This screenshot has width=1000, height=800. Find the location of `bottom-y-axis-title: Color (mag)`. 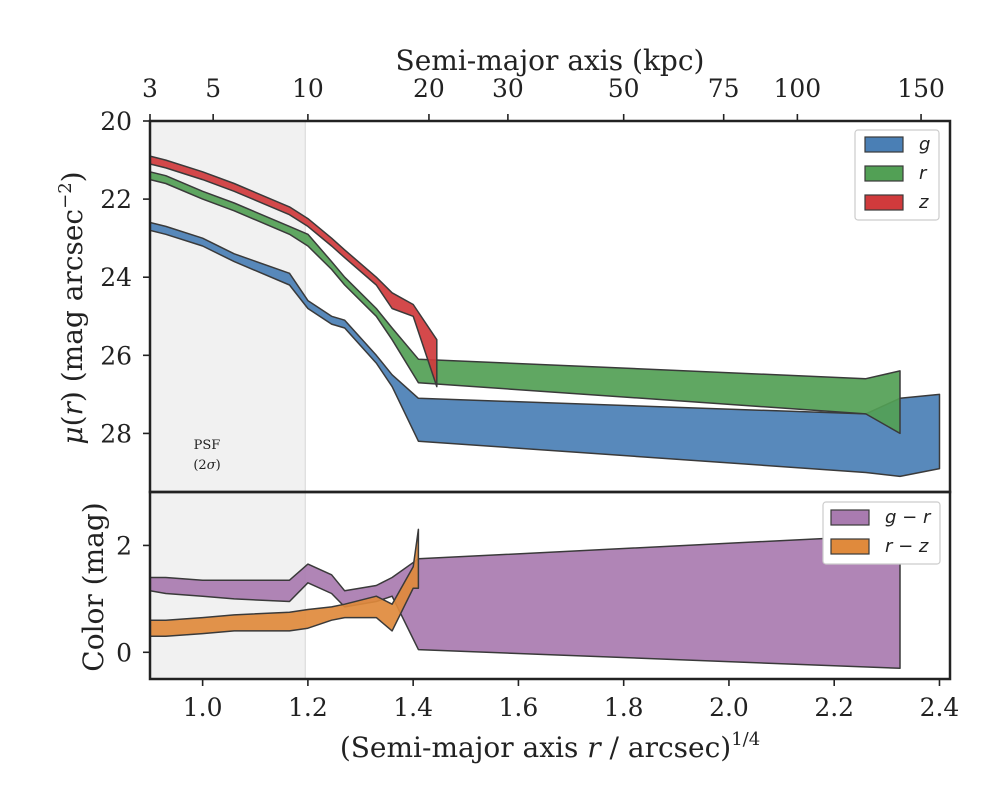

bottom-y-axis-title: Color (mag) is located at coordinates (93, 586).